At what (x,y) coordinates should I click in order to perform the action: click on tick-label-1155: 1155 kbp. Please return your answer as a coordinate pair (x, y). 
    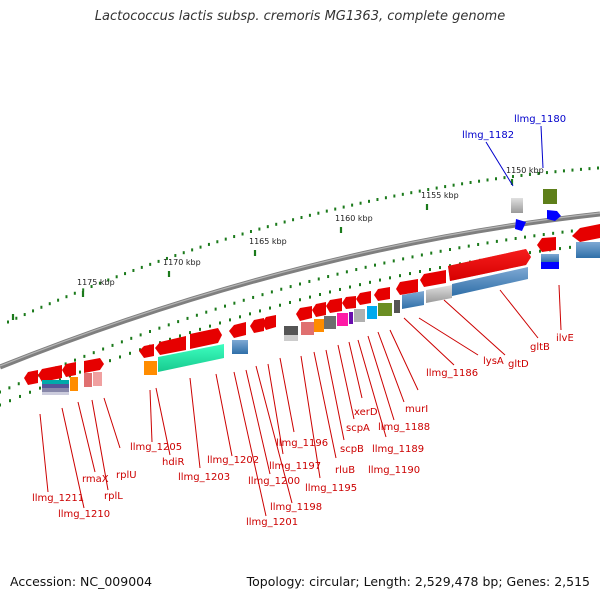
    Looking at the image, I should click on (440, 195).